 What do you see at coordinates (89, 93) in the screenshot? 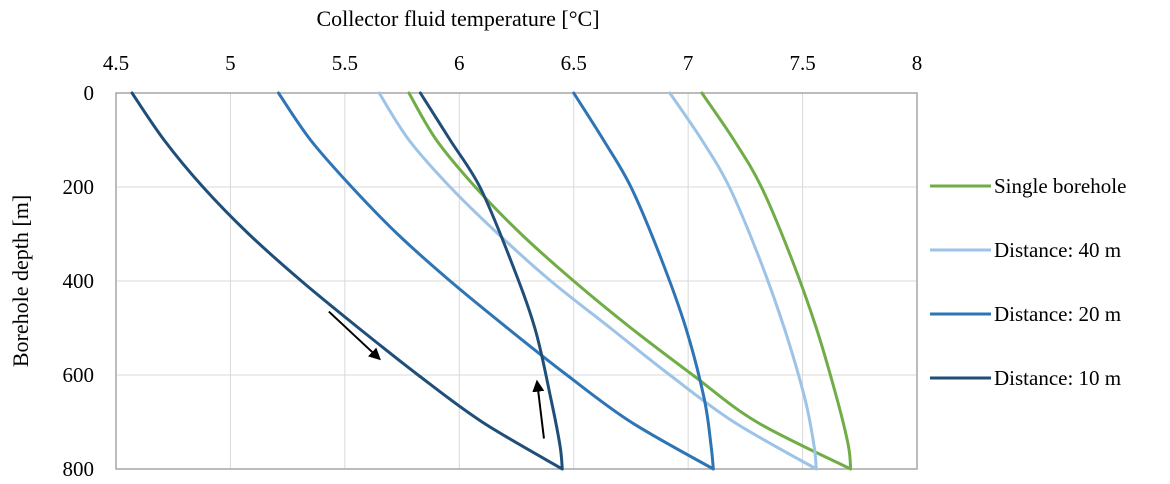
I see `y-tick-label: 0` at bounding box center [89, 93].